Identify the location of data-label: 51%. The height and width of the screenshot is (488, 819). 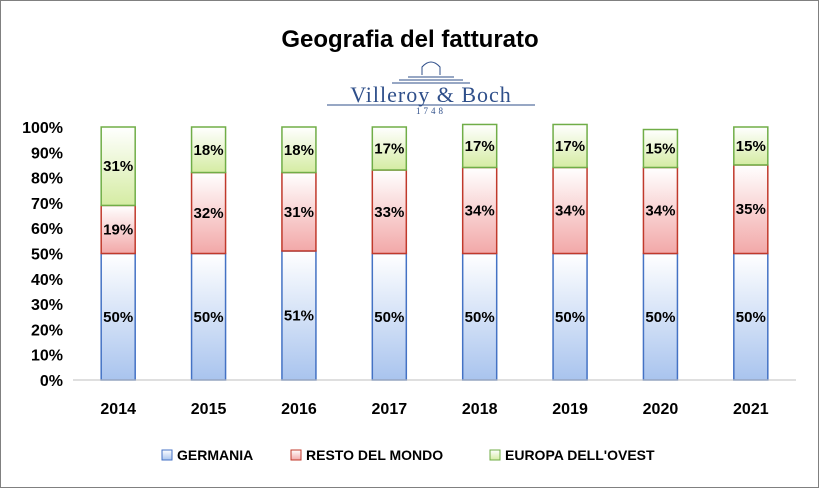
(299, 315).